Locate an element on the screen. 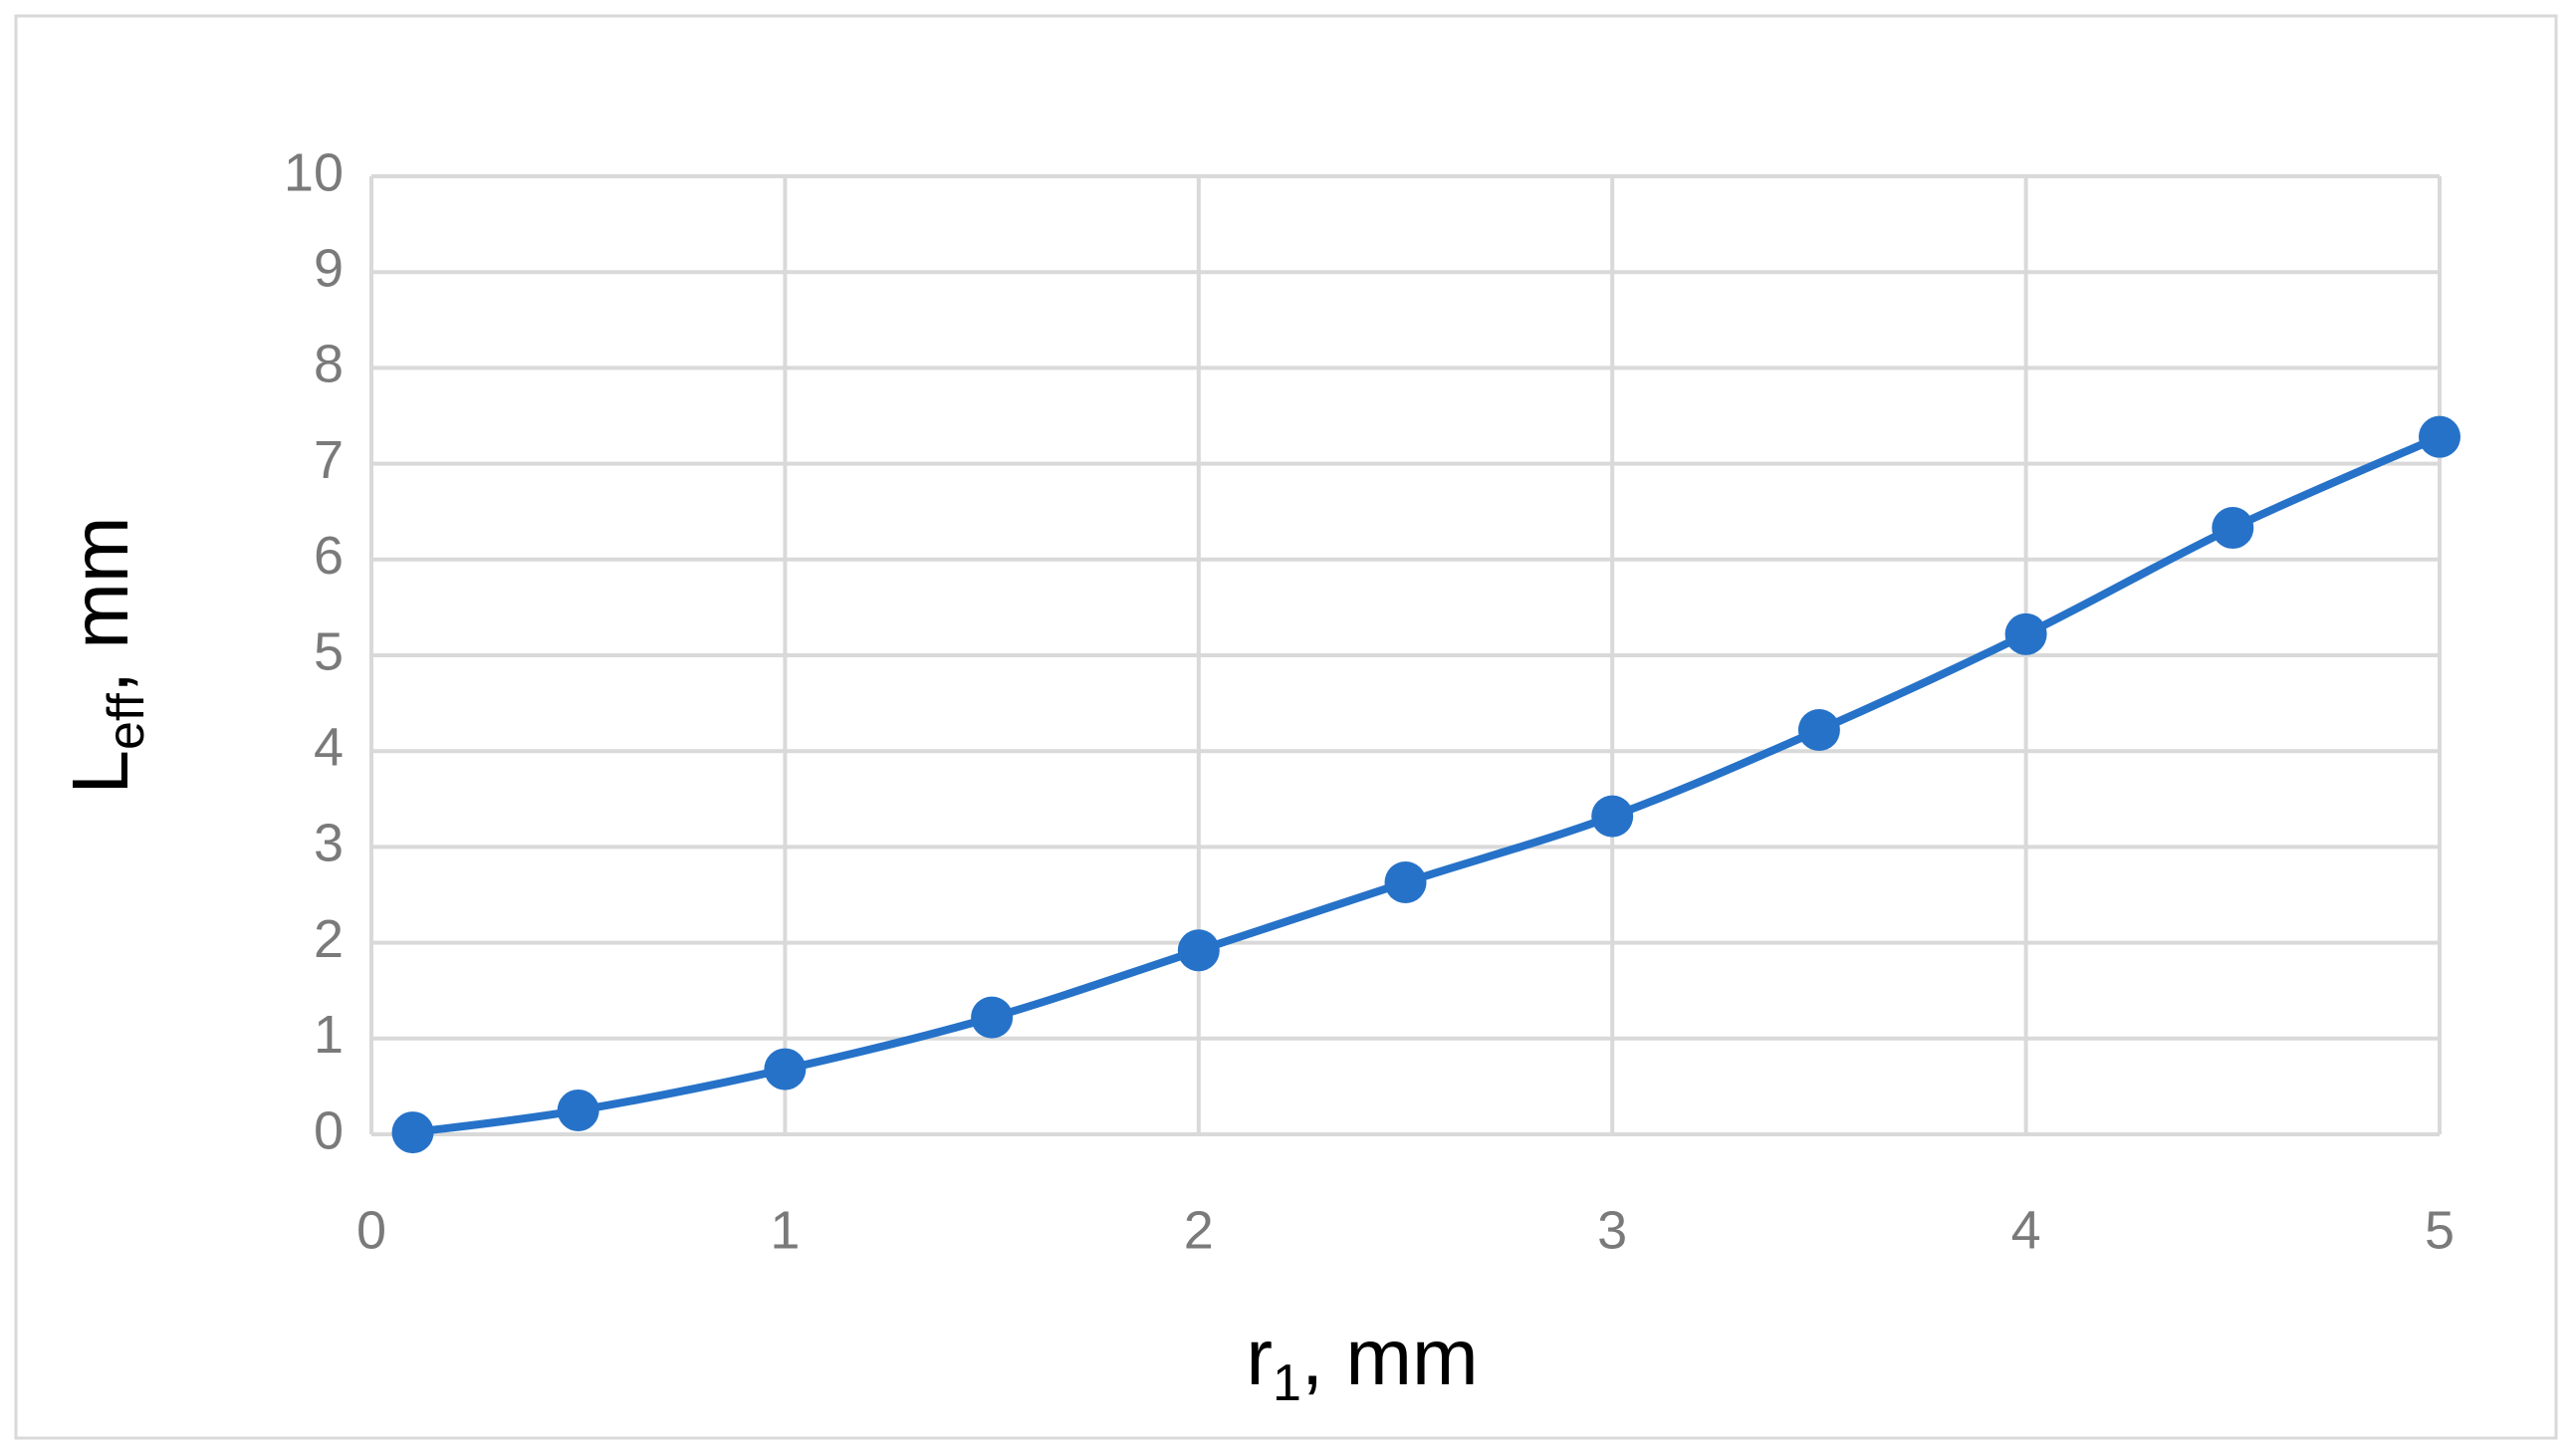 The height and width of the screenshot is (1456, 2576). y-tick-label: 7 is located at coordinates (329, 460).